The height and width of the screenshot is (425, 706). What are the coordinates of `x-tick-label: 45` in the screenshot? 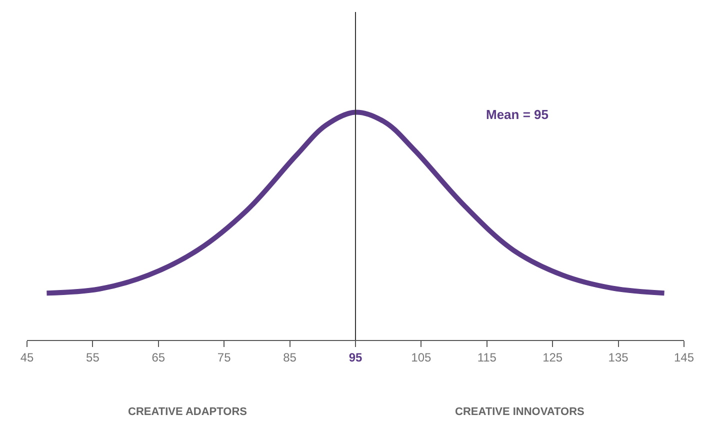 It's located at (27, 357).